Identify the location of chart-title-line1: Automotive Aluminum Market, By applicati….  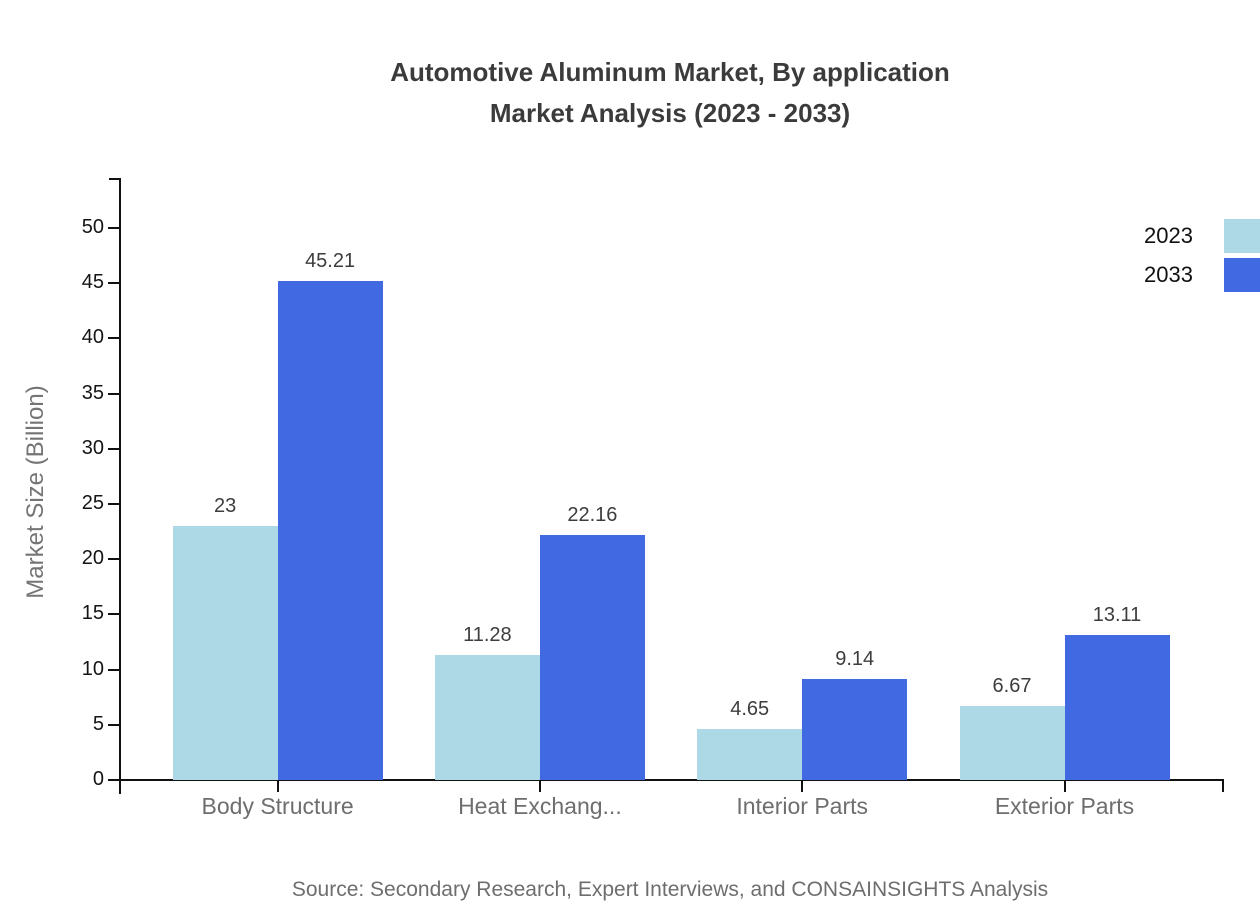
(670, 72).